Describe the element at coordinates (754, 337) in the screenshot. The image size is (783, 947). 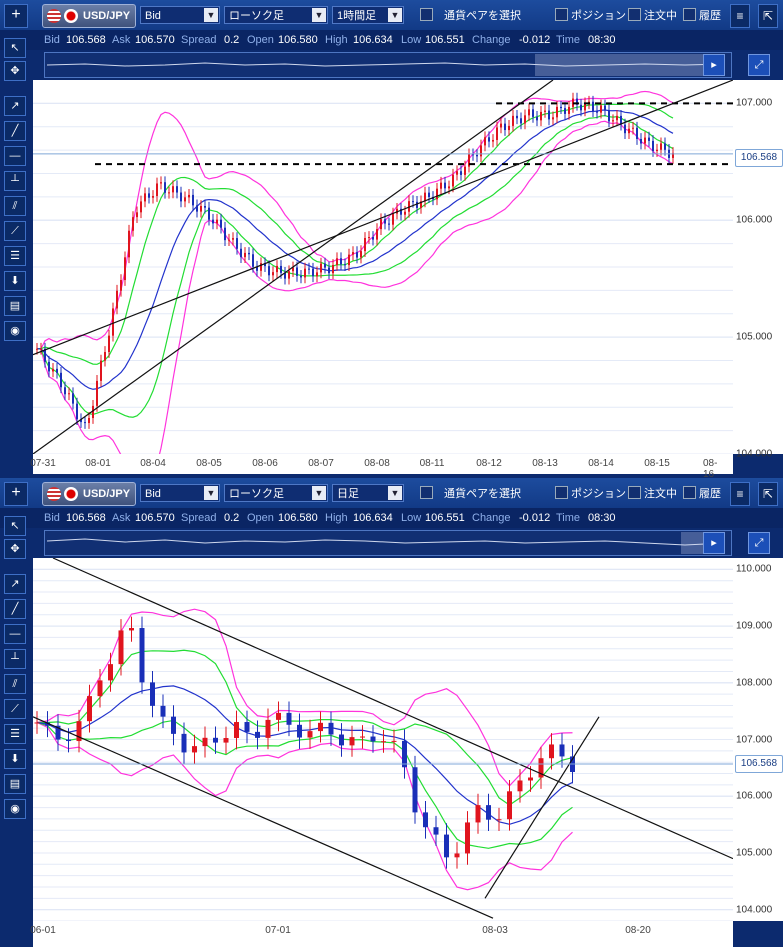
I see `y-tick-label: 105.000` at that location.